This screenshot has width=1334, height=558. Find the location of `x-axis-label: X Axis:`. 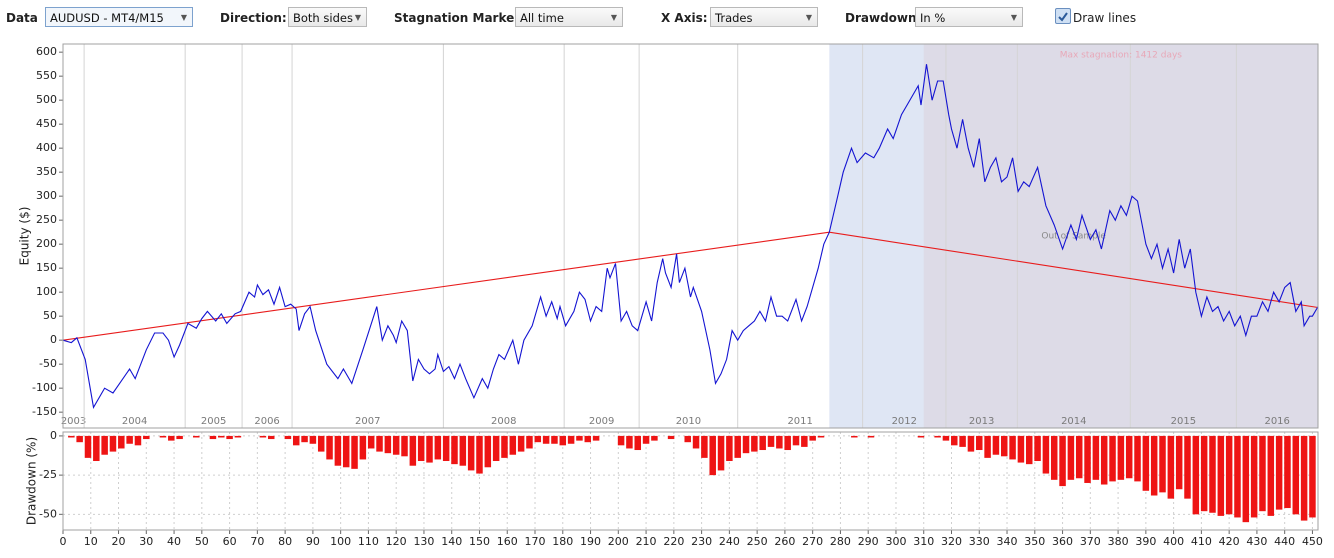

x-axis-label: X Axis: is located at coordinates (684, 18).